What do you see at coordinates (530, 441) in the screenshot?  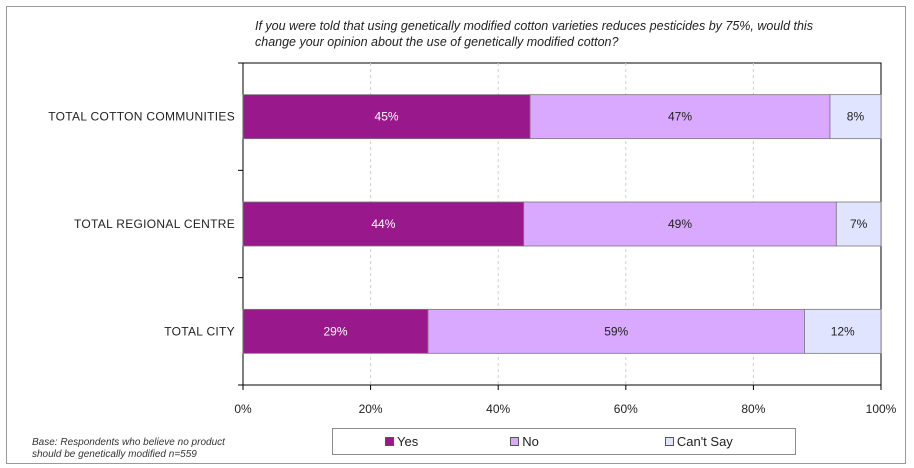 I see `legend-label: No` at bounding box center [530, 441].